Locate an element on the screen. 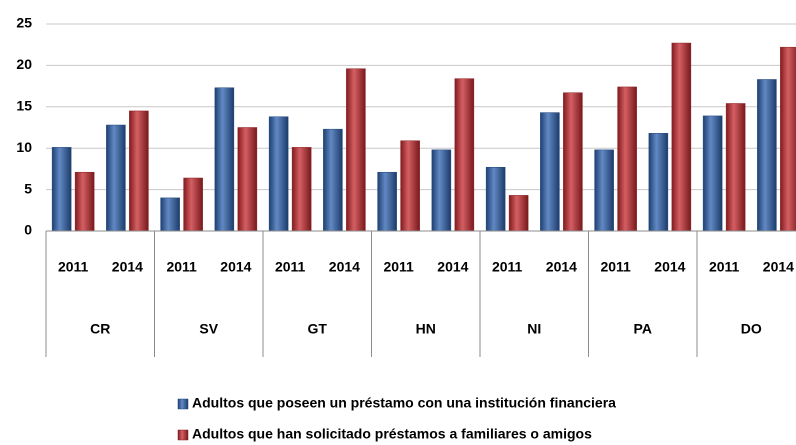  y-tick-label: 15 is located at coordinates (24, 106).